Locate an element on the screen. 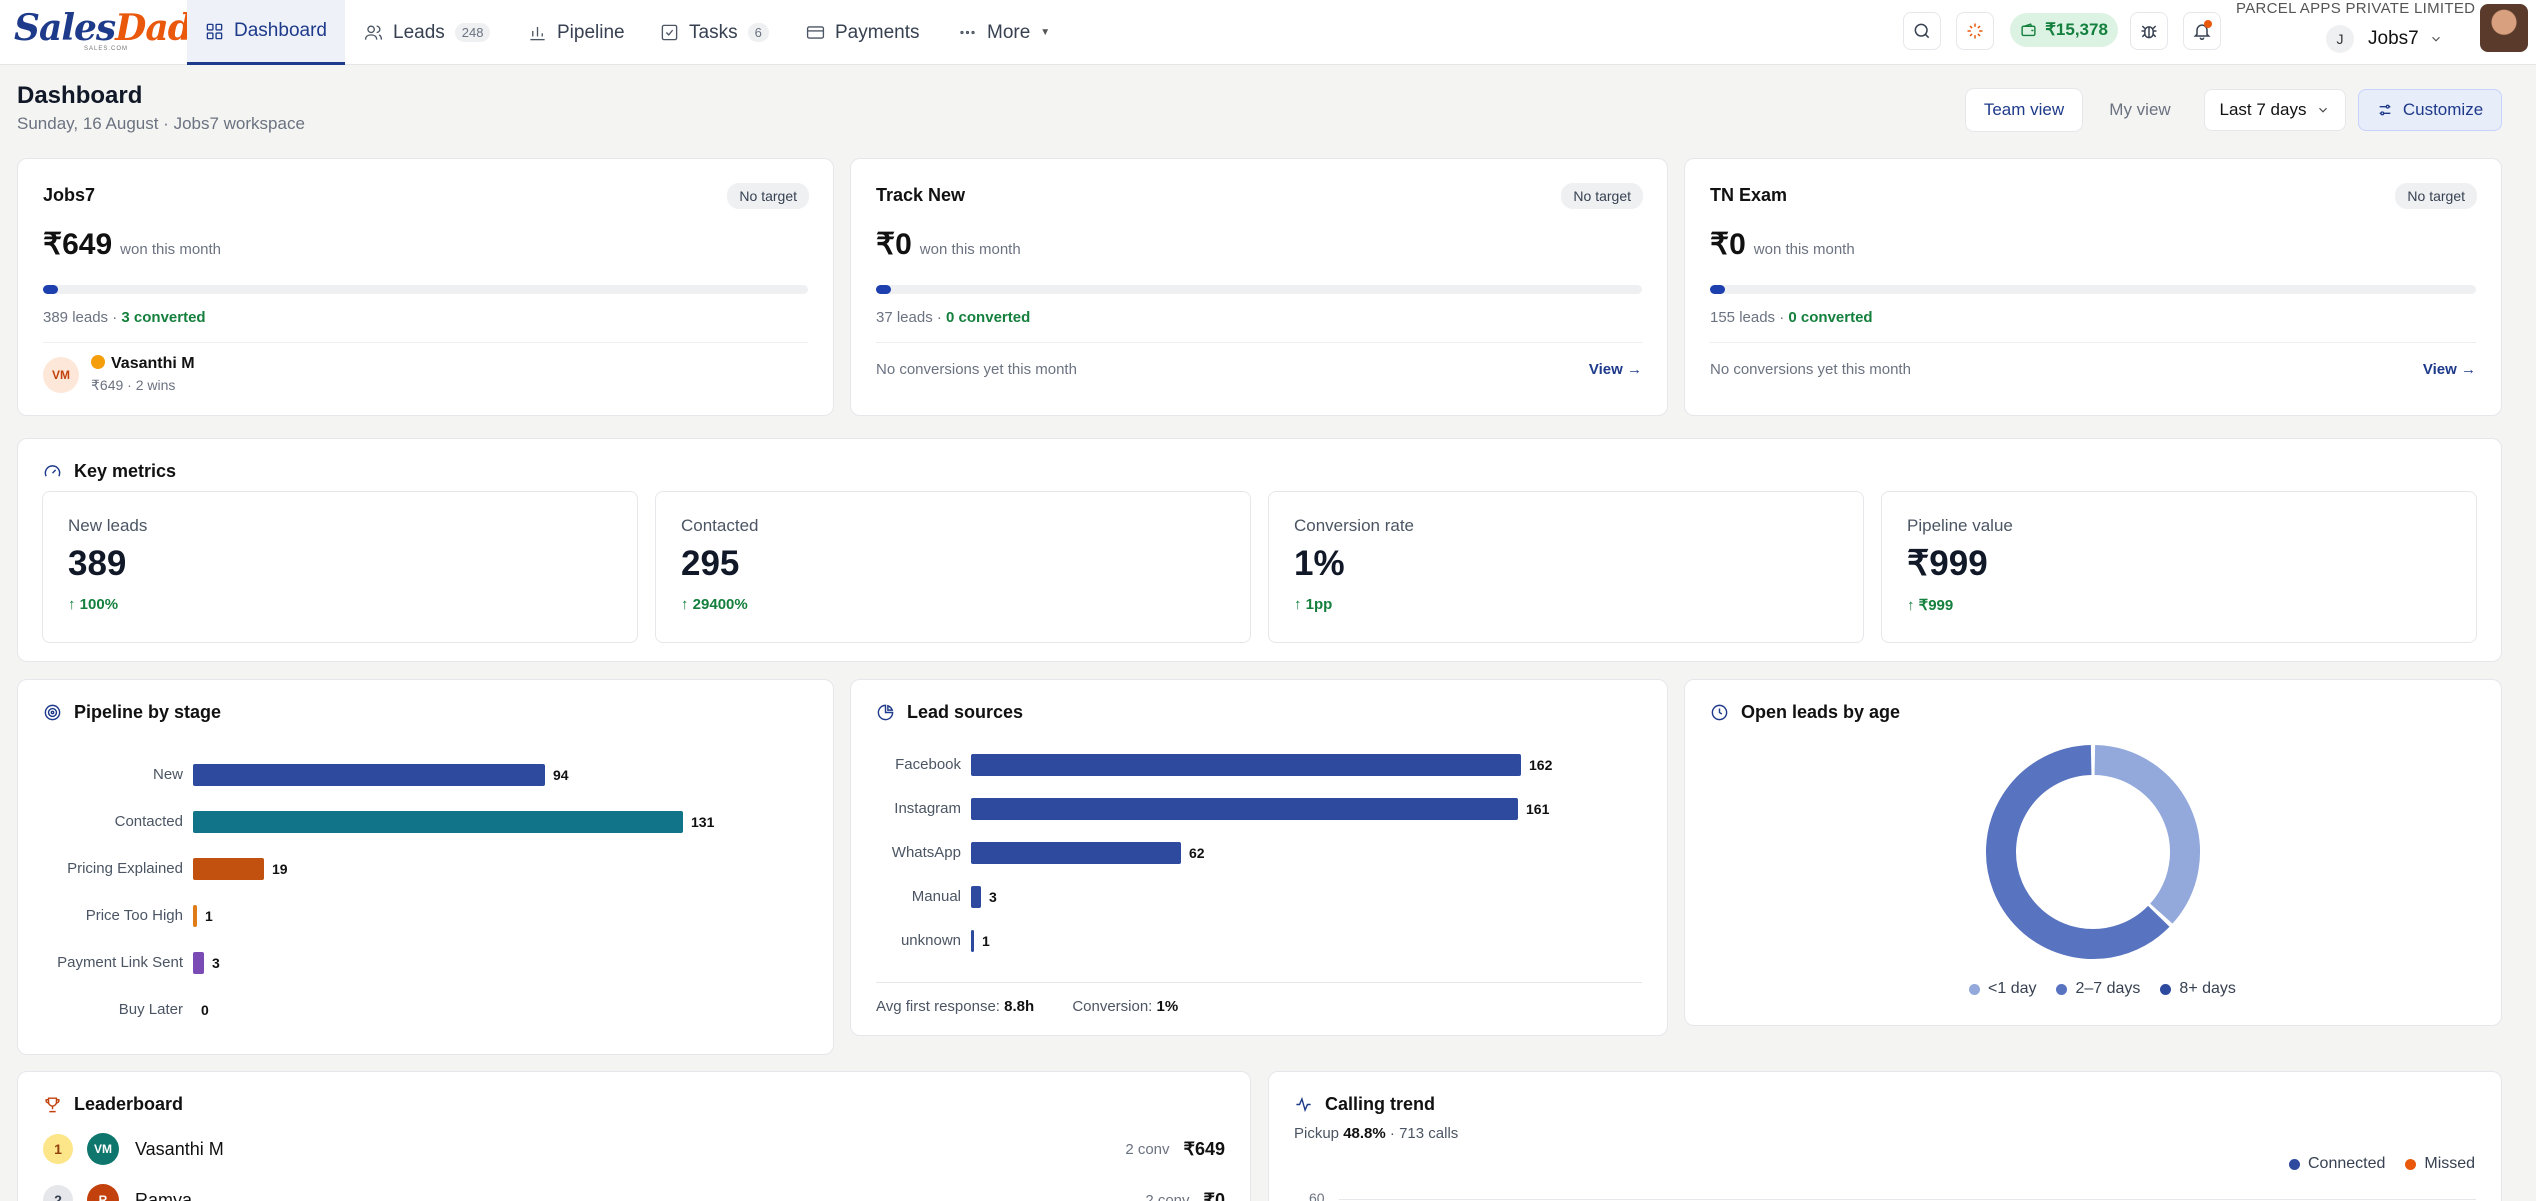 Image resolution: width=2536 pixels, height=1201 pixels. leads-count: 155 leads · is located at coordinates (1749, 317).